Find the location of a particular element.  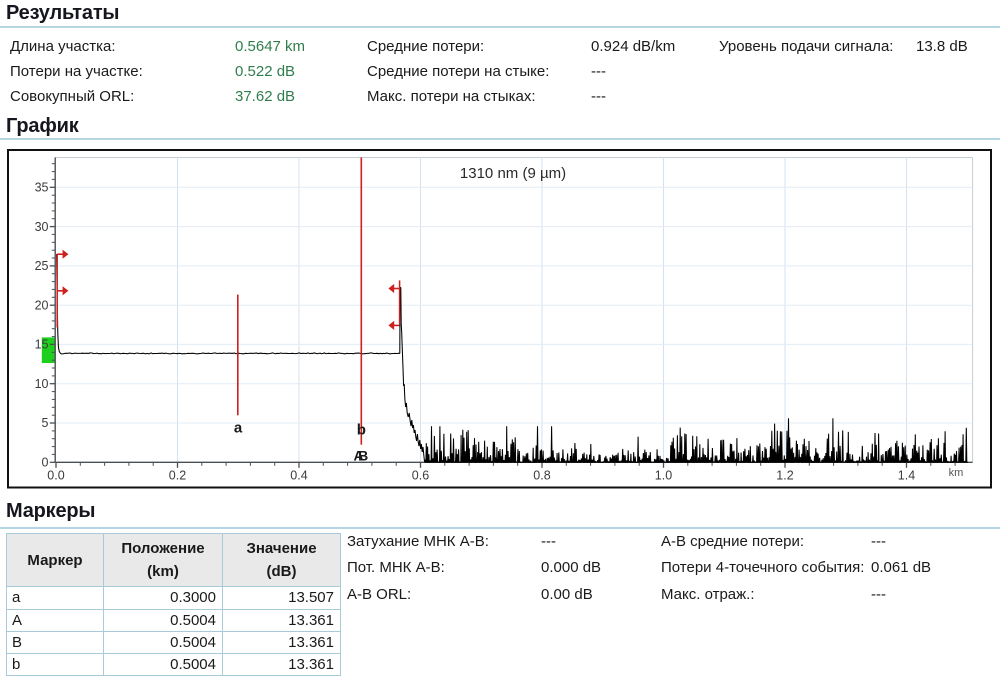

svg-text: 1.4 is located at coordinates (906, 476).